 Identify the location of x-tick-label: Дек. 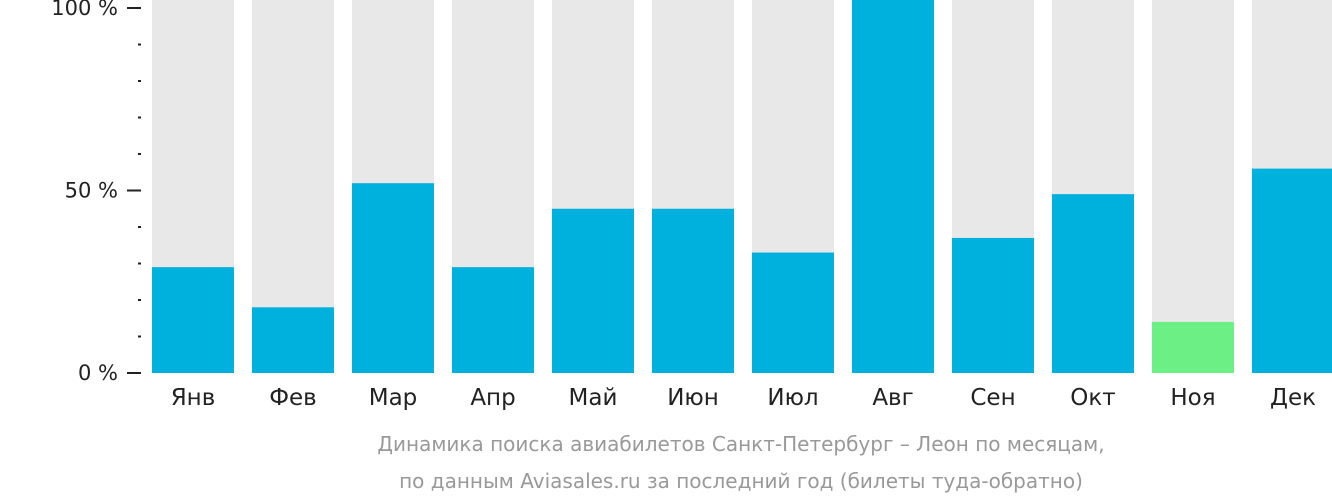
(1293, 398).